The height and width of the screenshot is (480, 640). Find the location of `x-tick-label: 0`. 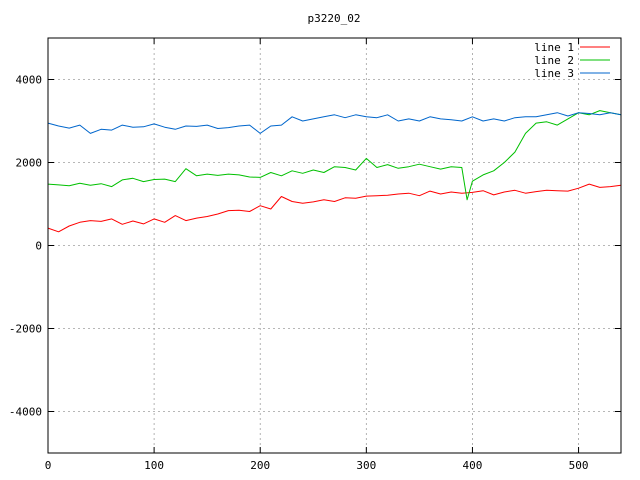

x-tick-label: 0 is located at coordinates (48, 465).